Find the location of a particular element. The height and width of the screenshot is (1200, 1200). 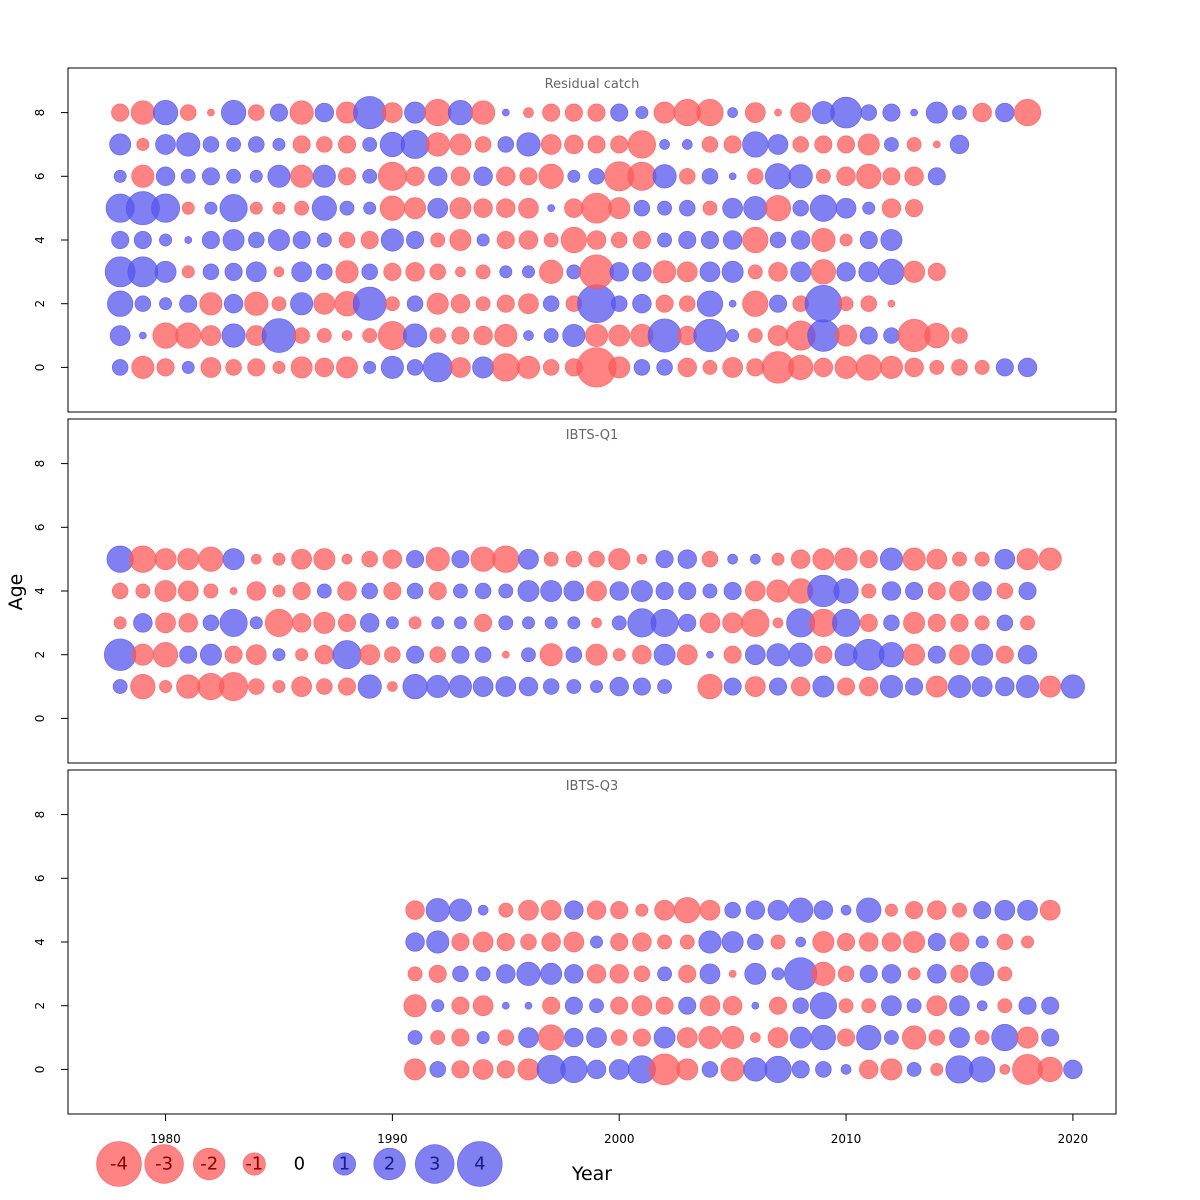

x-tick-label: 2010 is located at coordinates (846, 1139).